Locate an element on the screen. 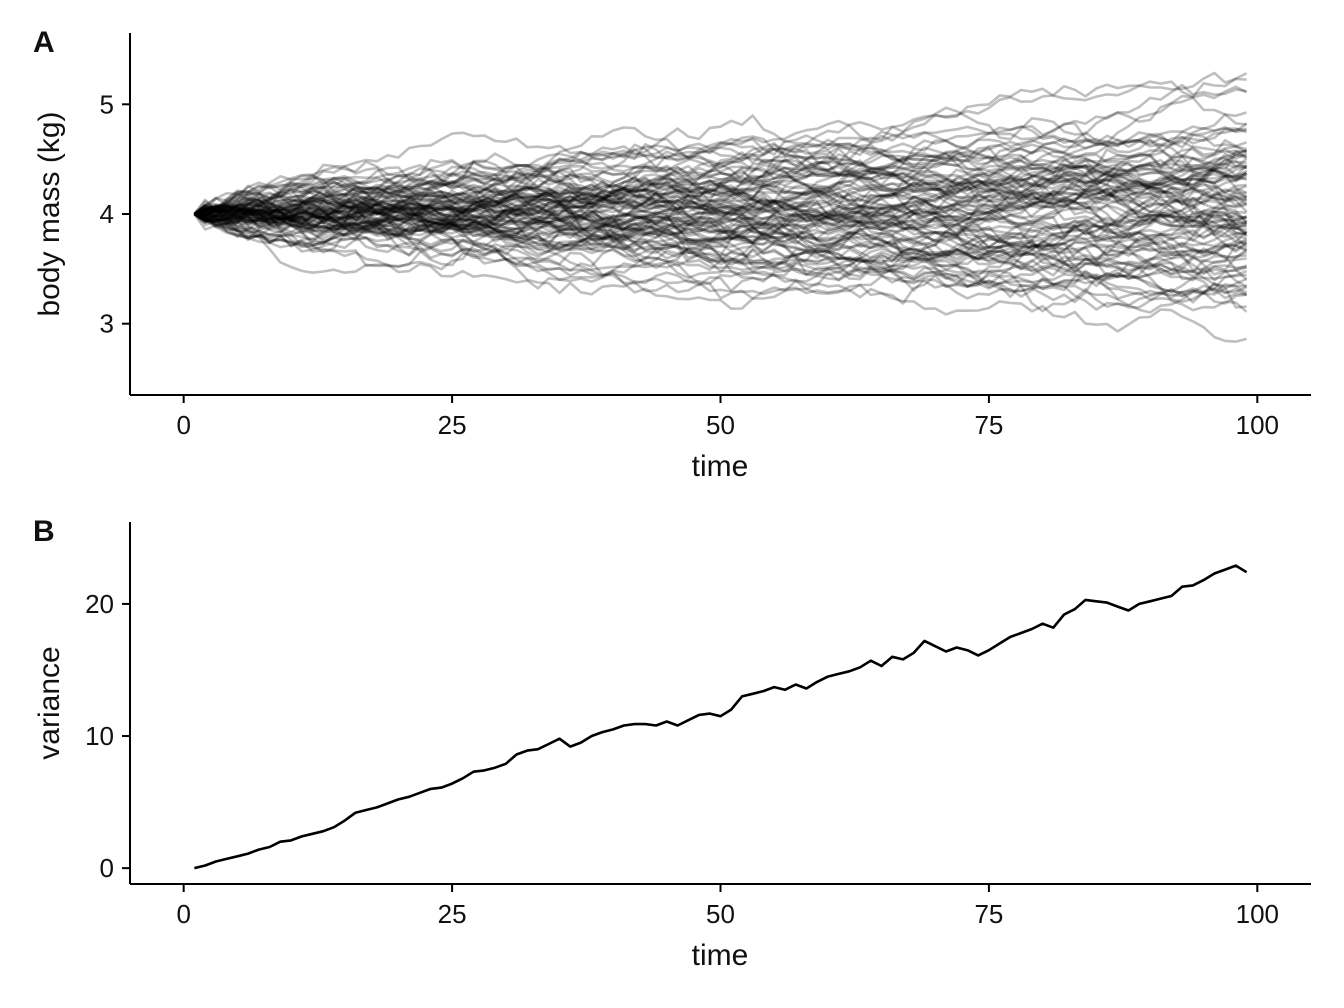  panel-b-tag: B is located at coordinates (44, 531).